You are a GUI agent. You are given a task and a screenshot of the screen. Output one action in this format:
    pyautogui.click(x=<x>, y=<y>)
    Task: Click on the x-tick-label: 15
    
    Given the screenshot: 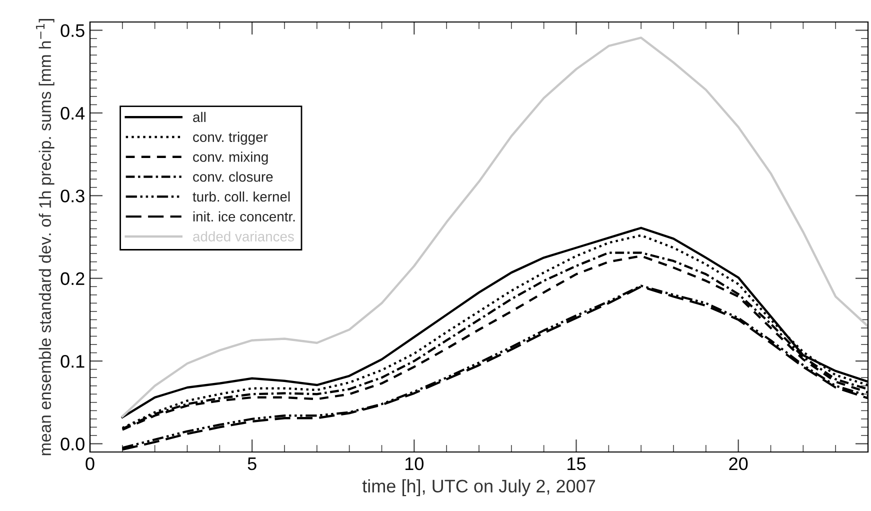 What is the action you would take?
    pyautogui.click(x=577, y=464)
    